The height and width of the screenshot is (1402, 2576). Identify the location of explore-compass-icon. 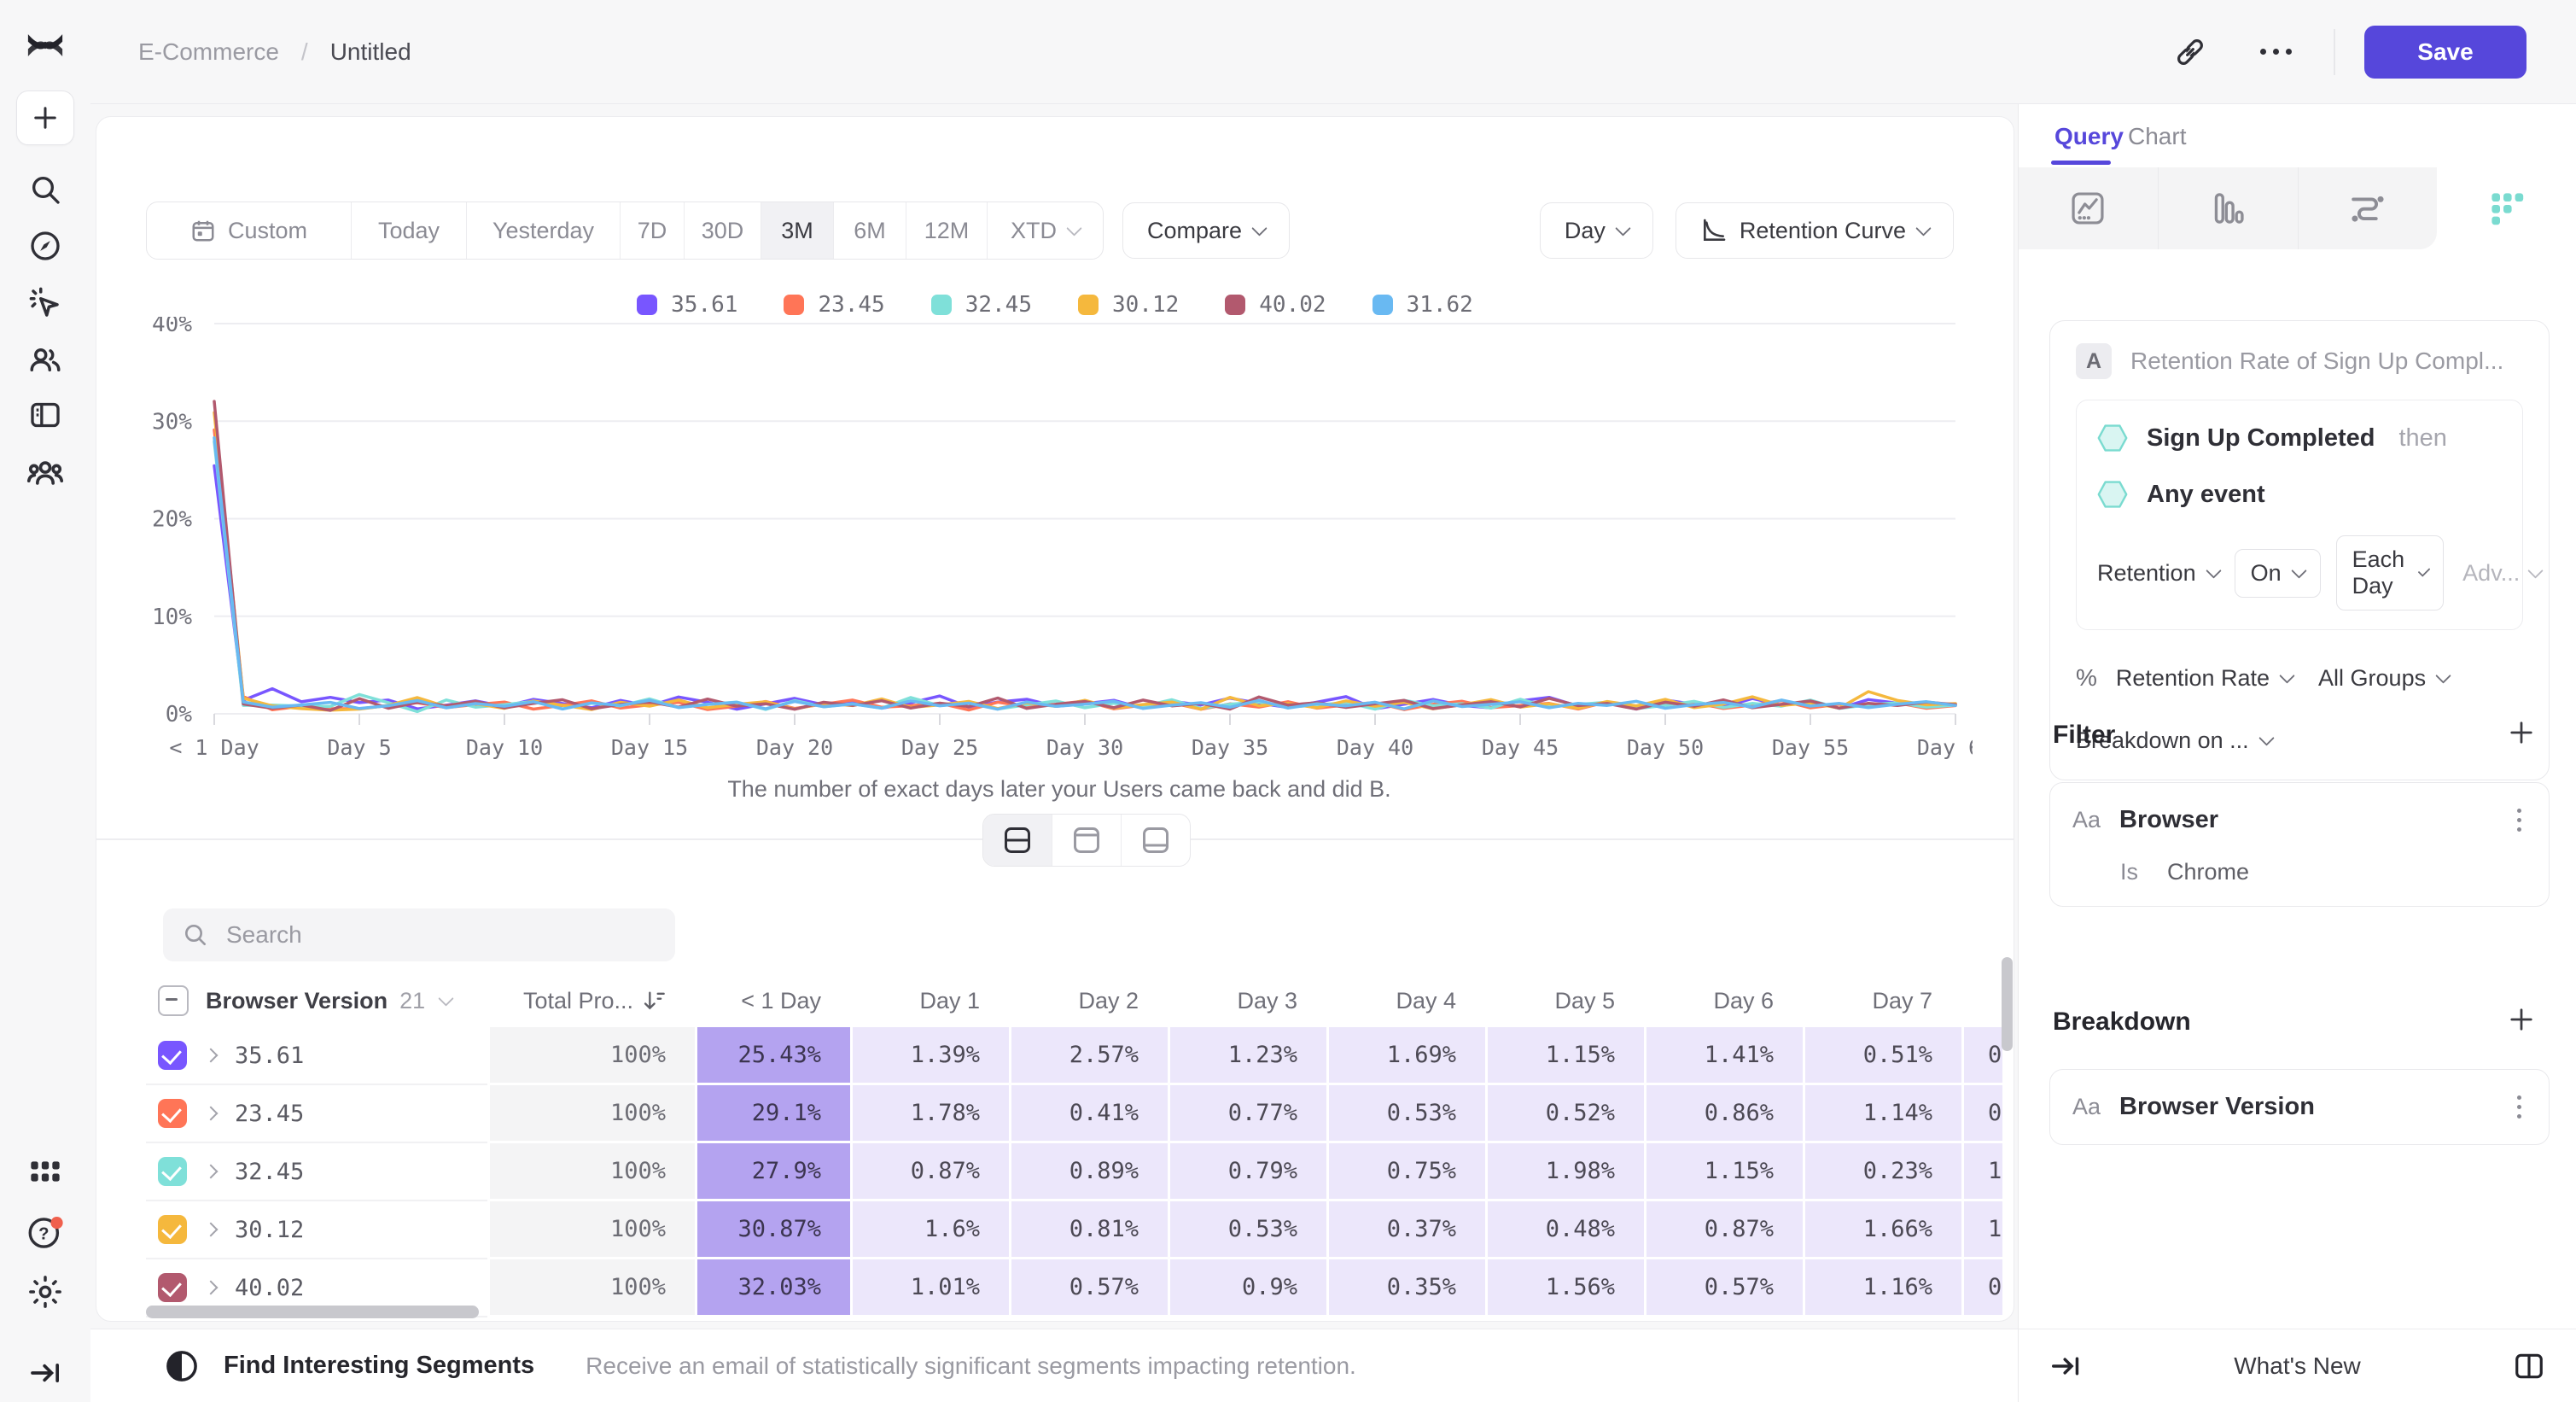
(45, 246).